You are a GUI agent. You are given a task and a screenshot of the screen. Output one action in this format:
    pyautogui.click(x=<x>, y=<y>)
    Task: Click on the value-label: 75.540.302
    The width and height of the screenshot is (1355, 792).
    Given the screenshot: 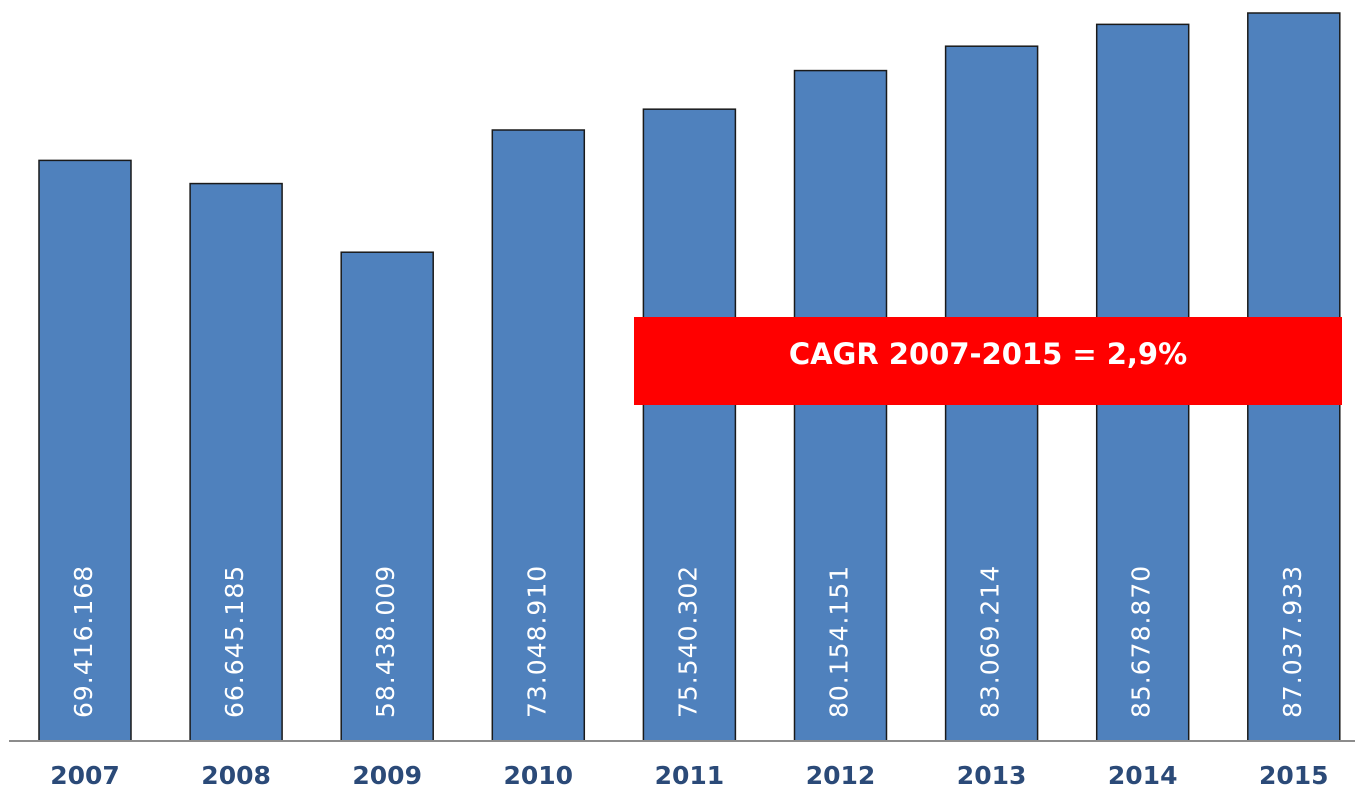 What is the action you would take?
    pyautogui.click(x=687, y=641)
    